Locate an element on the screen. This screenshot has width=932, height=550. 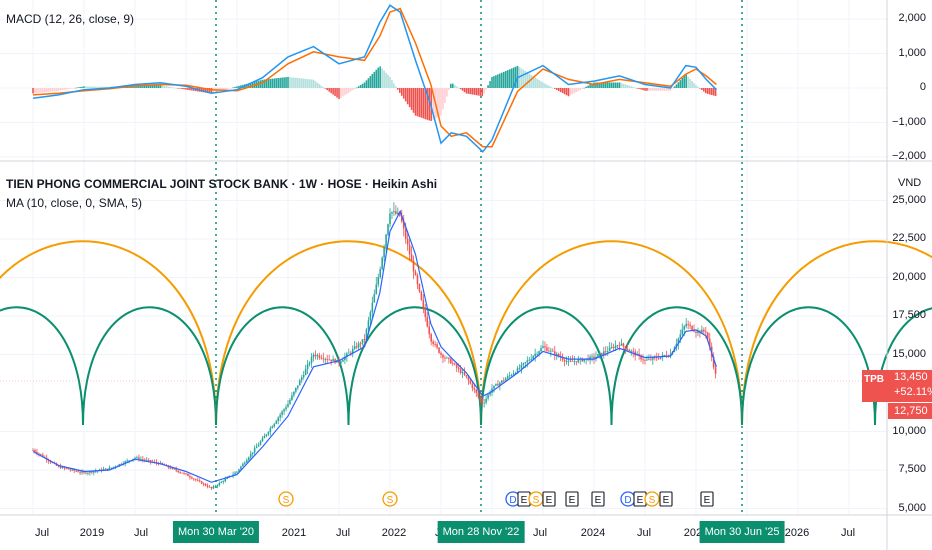
x-tick-label: 2021 is located at coordinates (294, 533).